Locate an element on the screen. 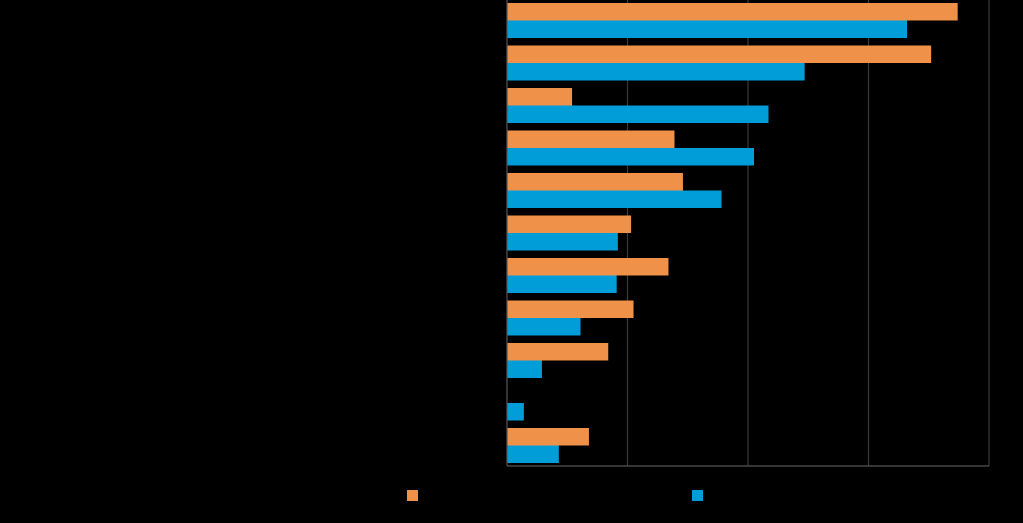 The height and width of the screenshot is (523, 1023). bar-series1-cat4 is located at coordinates (591, 139).